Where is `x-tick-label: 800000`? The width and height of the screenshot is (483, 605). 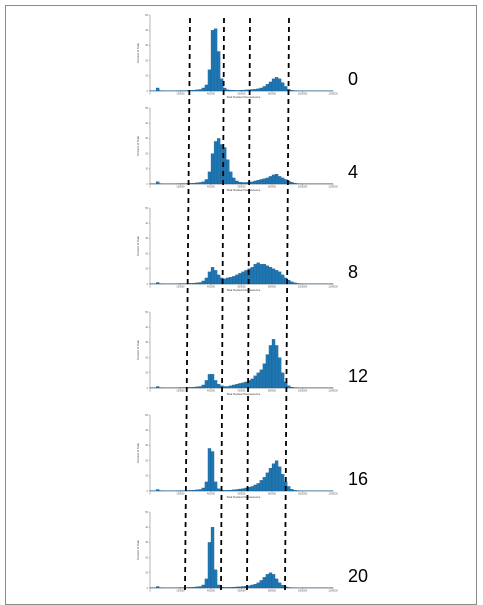
x-tick-label: 800000 is located at coordinates (272, 391).